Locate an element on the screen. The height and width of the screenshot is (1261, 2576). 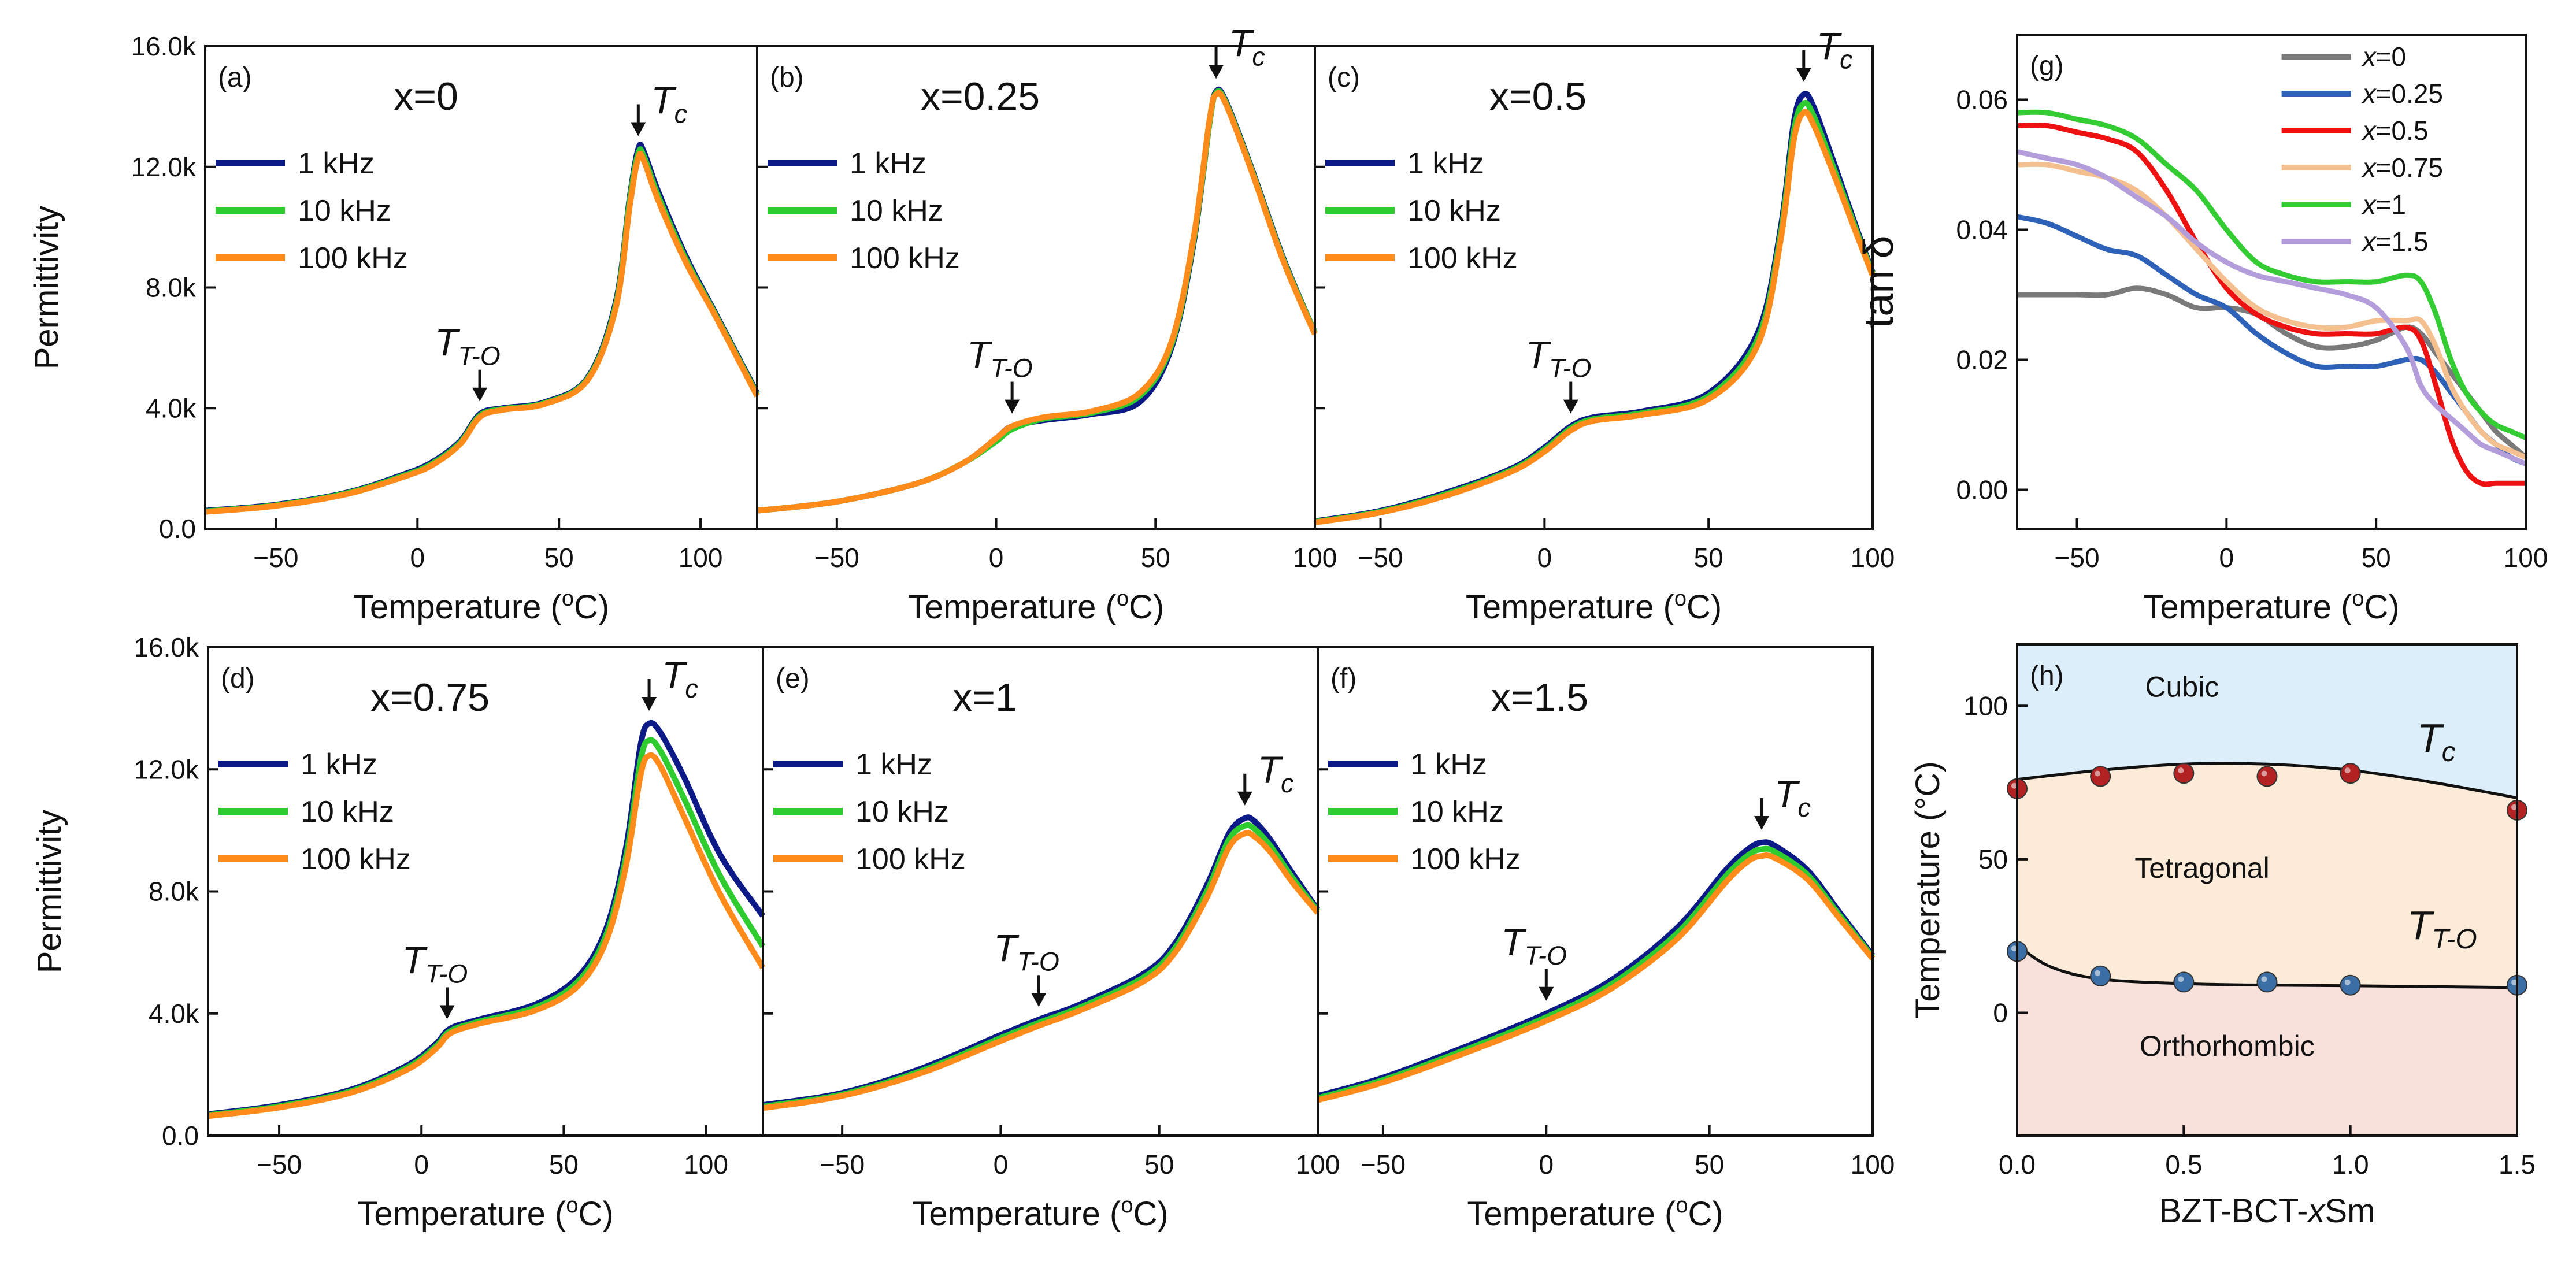
y-axis-label: tan δ is located at coordinates (1879, 281).